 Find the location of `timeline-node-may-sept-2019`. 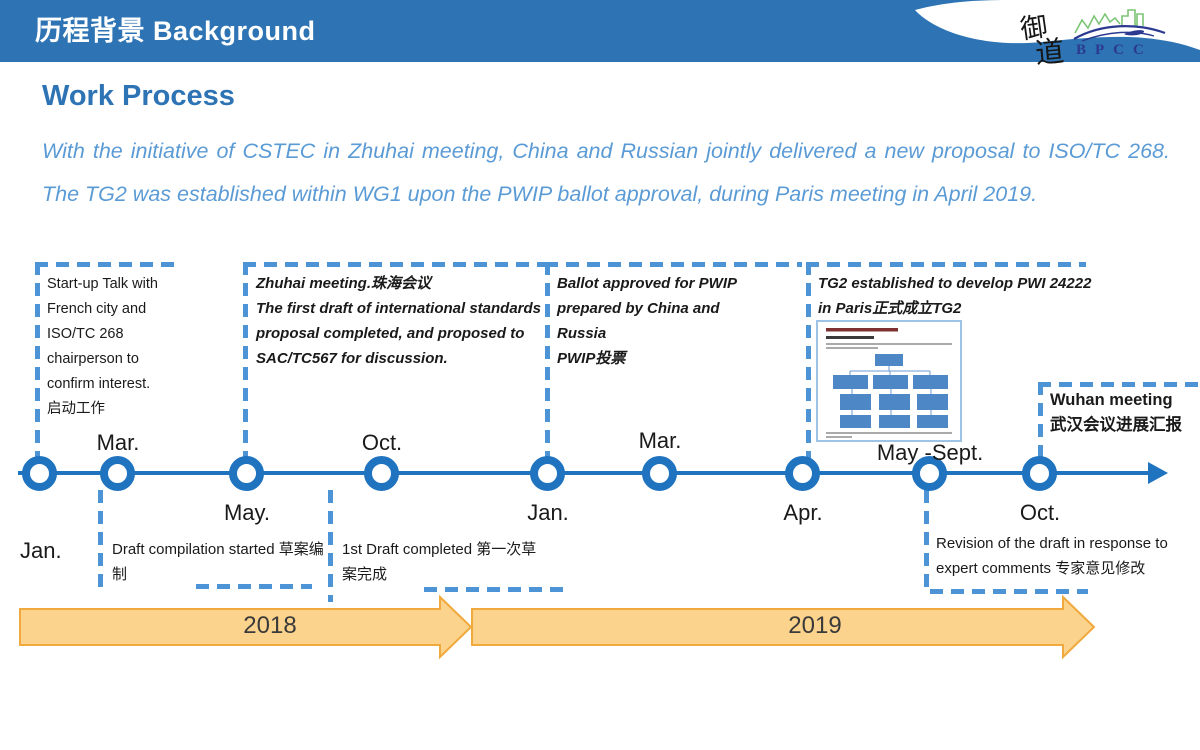

timeline-node-may-sept-2019 is located at coordinates (929, 473).